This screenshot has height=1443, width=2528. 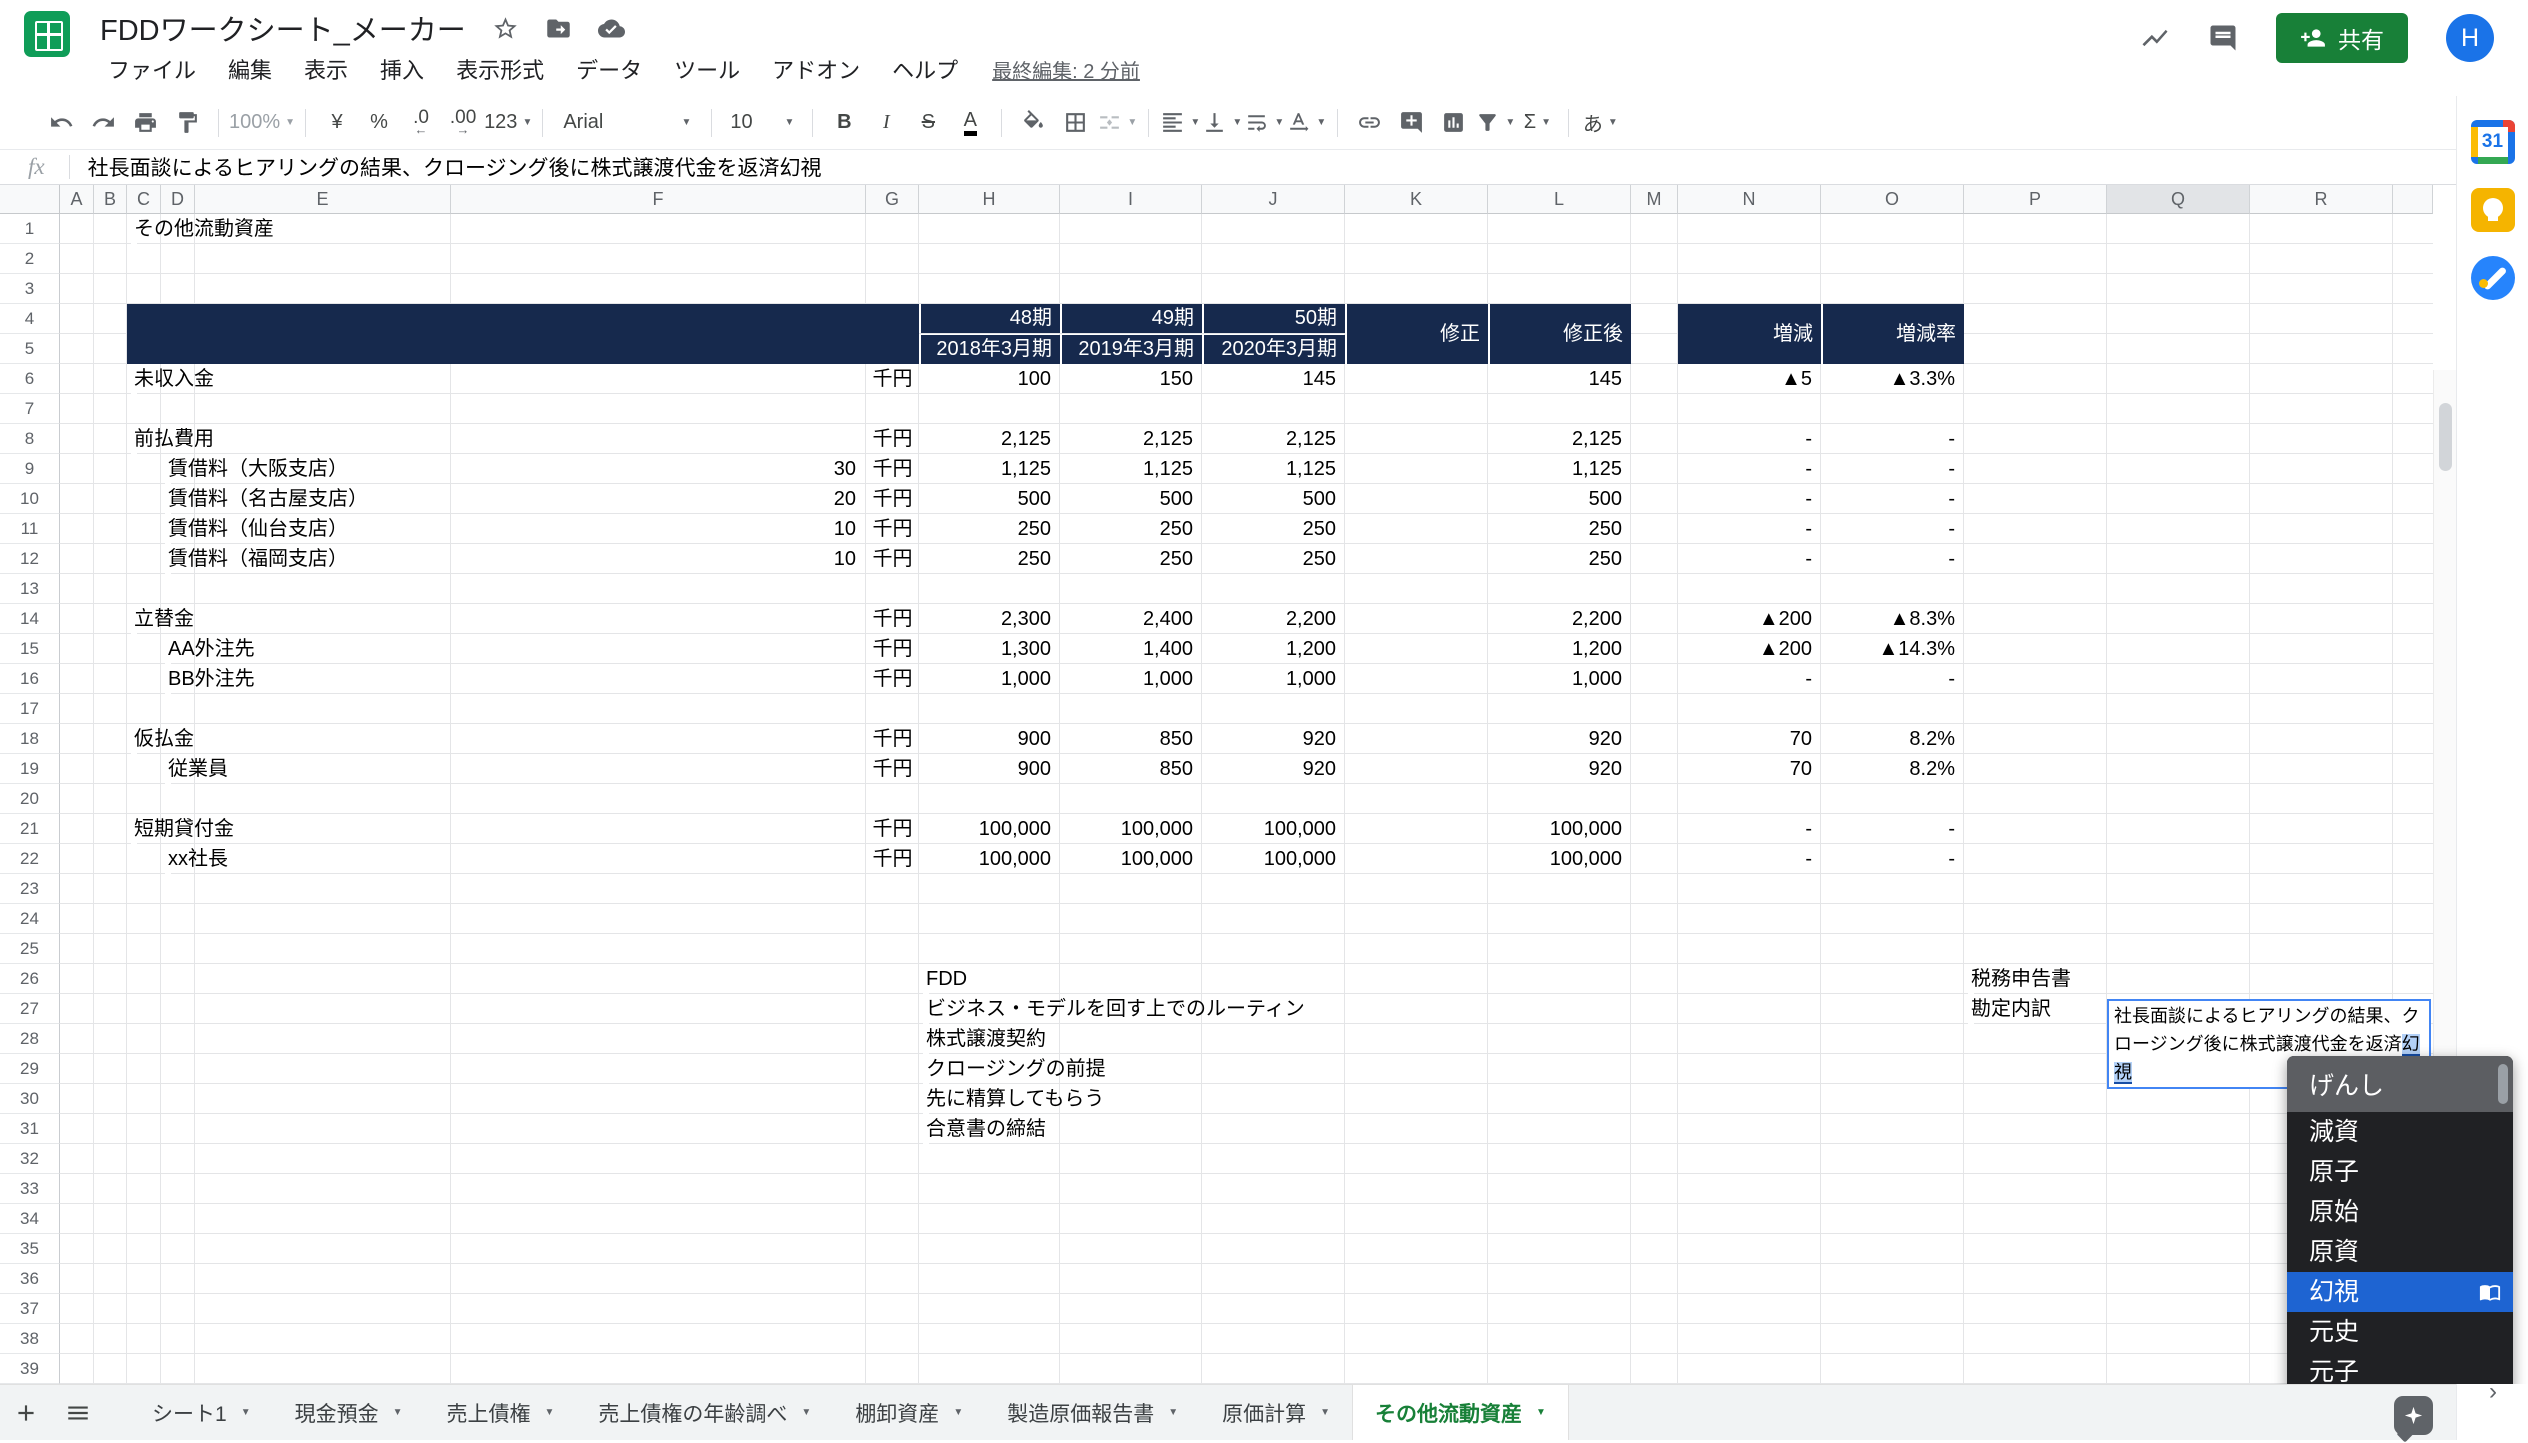 What do you see at coordinates (30, 529) in the screenshot?
I see `row-header-11: 11` at bounding box center [30, 529].